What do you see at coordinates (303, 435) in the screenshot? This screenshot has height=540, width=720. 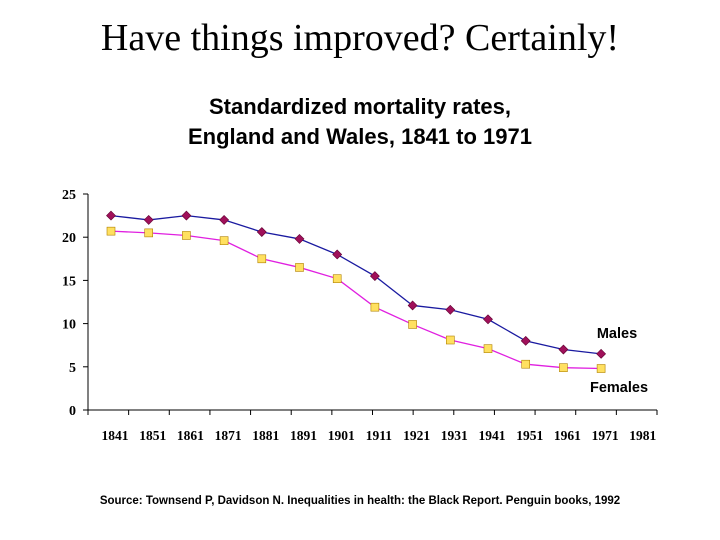 I see `x-tick-label: 1891` at bounding box center [303, 435].